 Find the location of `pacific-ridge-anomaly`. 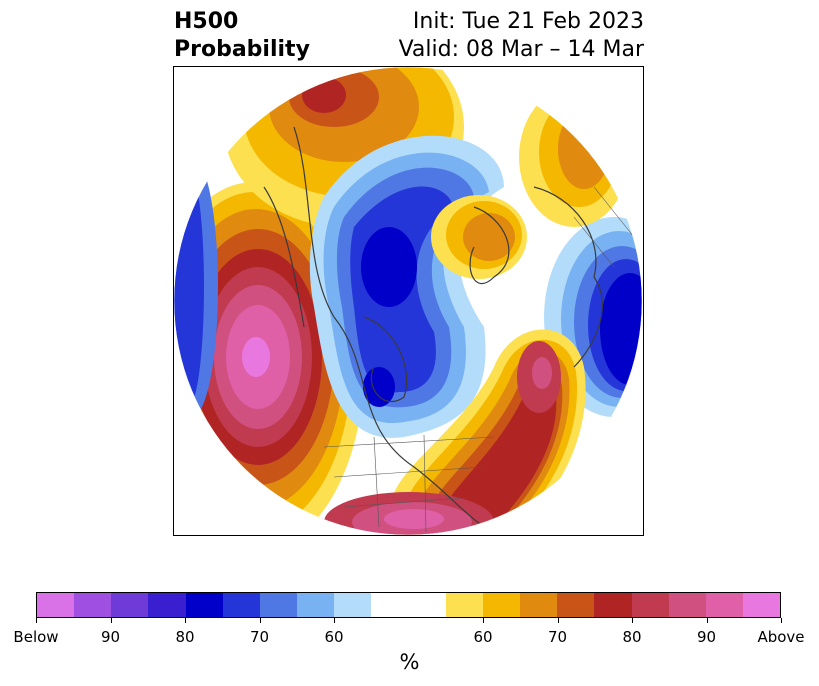

pacific-ridge-anomaly is located at coordinates (269, 346).